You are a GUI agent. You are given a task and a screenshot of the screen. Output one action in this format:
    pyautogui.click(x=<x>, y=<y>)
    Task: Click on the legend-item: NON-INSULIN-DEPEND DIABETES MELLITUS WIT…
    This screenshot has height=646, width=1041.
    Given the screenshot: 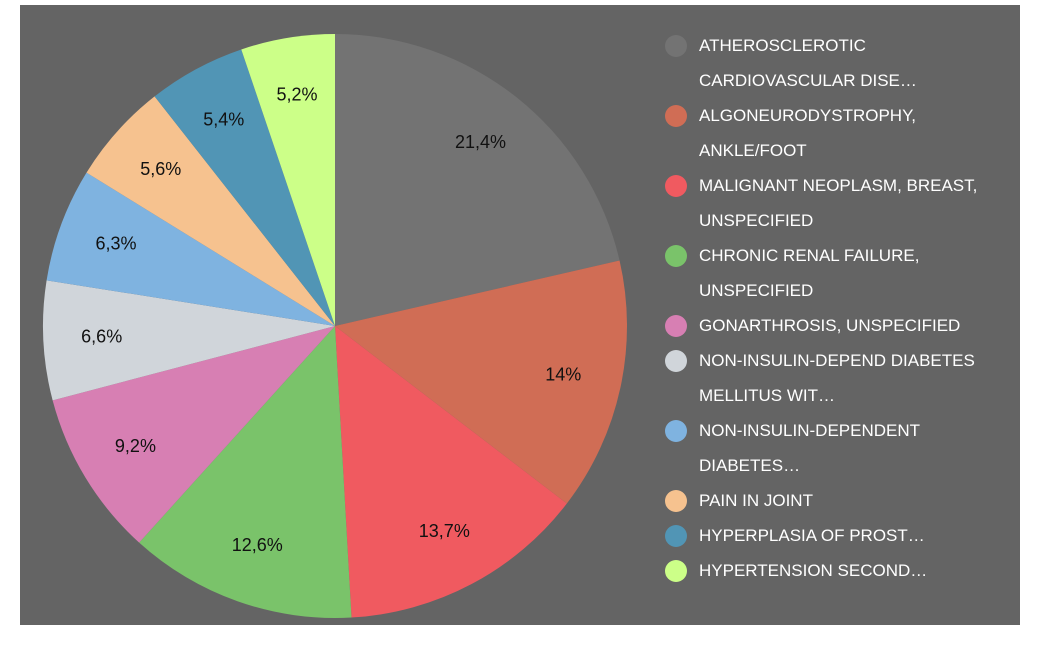 What is the action you would take?
    pyautogui.click(x=827, y=378)
    